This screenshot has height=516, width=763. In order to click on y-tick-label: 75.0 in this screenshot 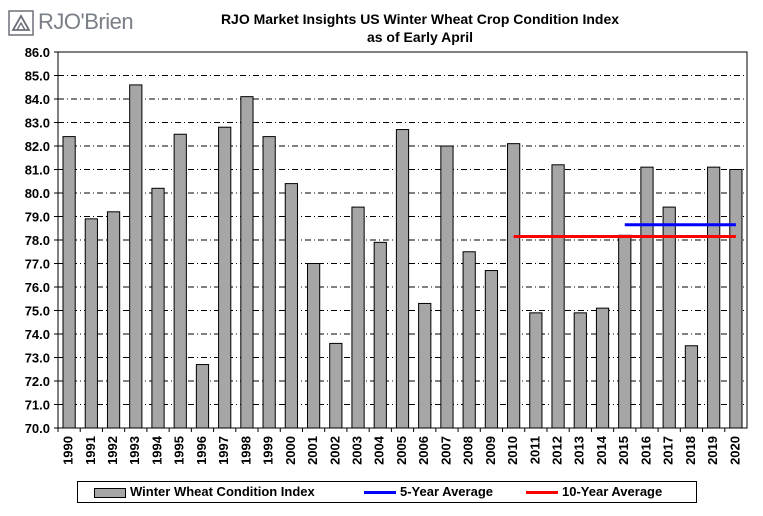, I will do `click(37, 311)`.